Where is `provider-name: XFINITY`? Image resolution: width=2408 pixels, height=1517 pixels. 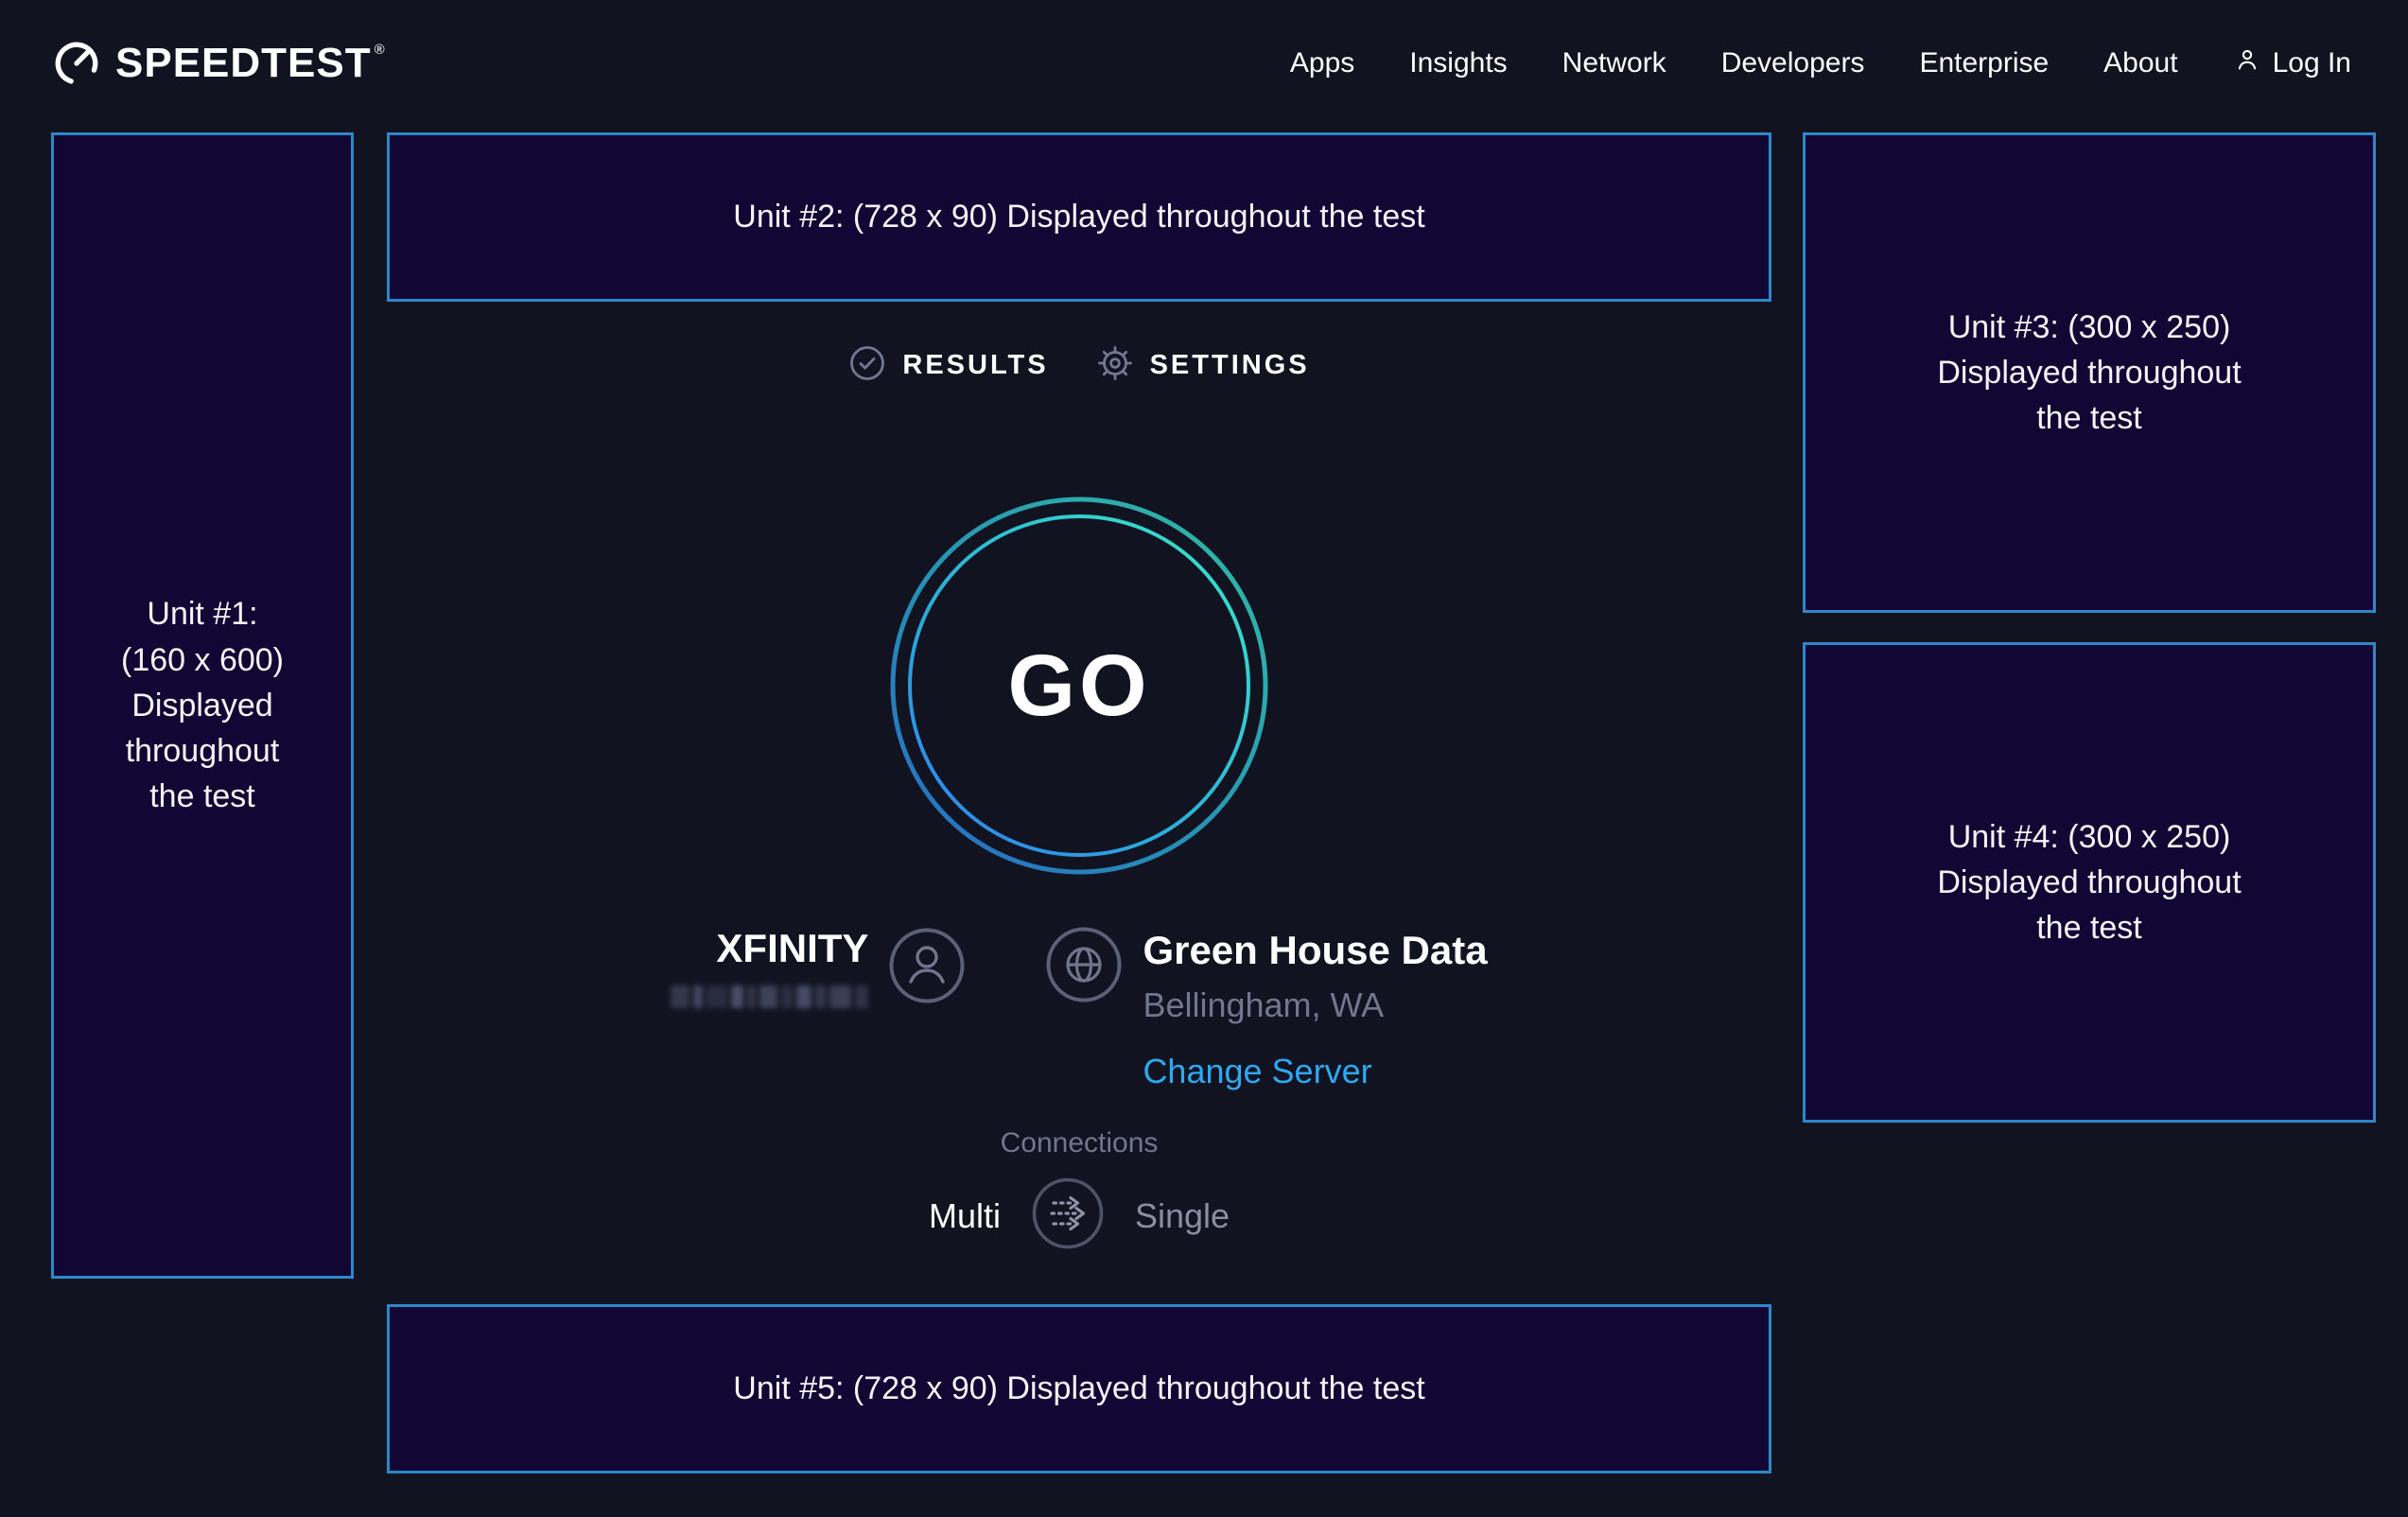 provider-name: XFINITY is located at coordinates (792, 948).